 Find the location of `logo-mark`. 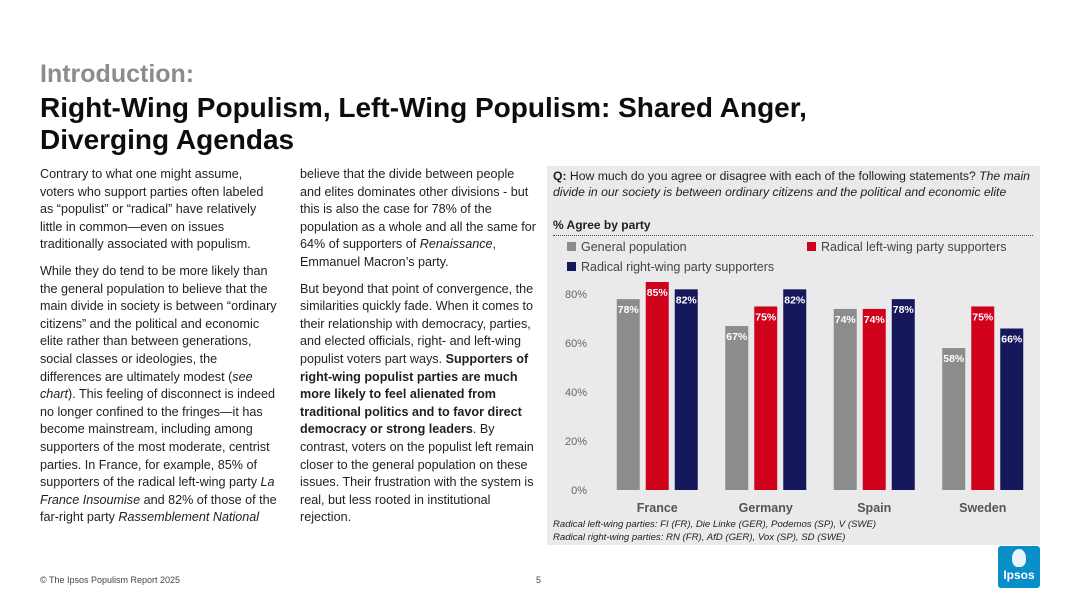

logo-mark is located at coordinates (1019, 558).